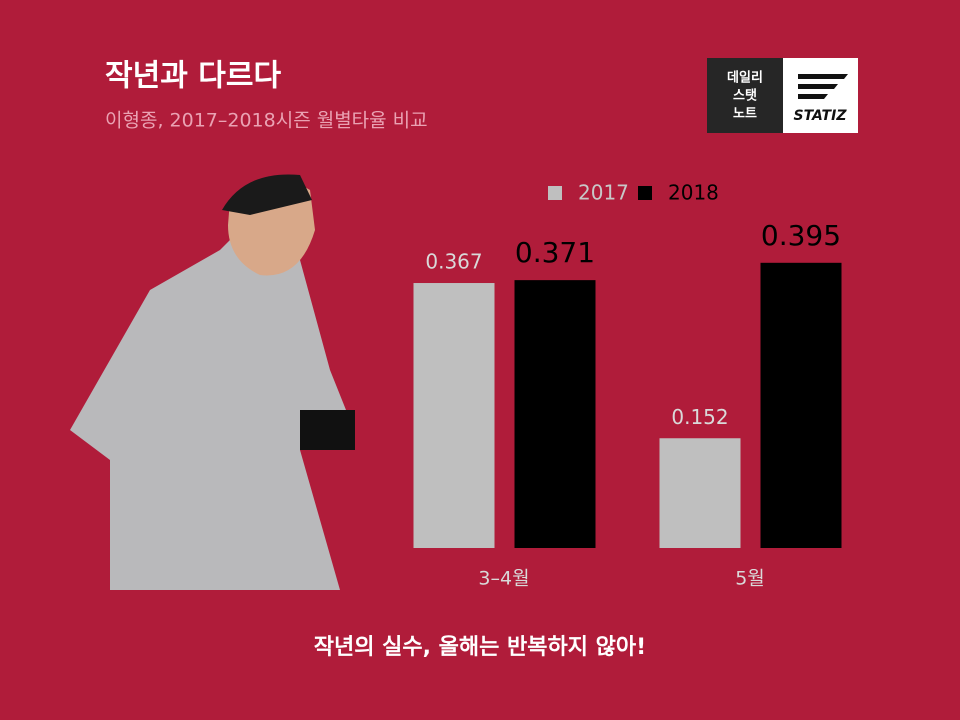 Image resolution: width=960 pixels, height=720 pixels. What do you see at coordinates (745, 114) in the screenshot?
I see `badge-text: 노트` at bounding box center [745, 114].